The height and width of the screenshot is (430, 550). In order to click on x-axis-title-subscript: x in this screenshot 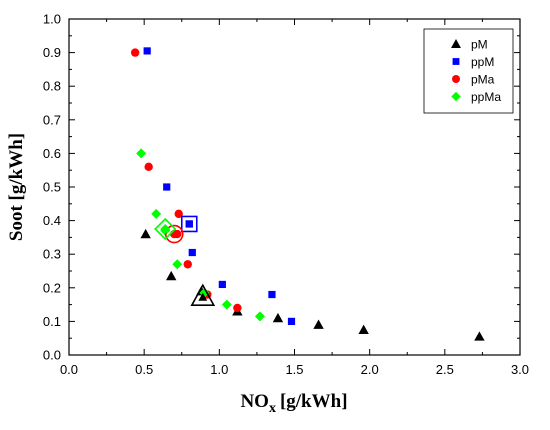, I will do `click(272, 408)`.